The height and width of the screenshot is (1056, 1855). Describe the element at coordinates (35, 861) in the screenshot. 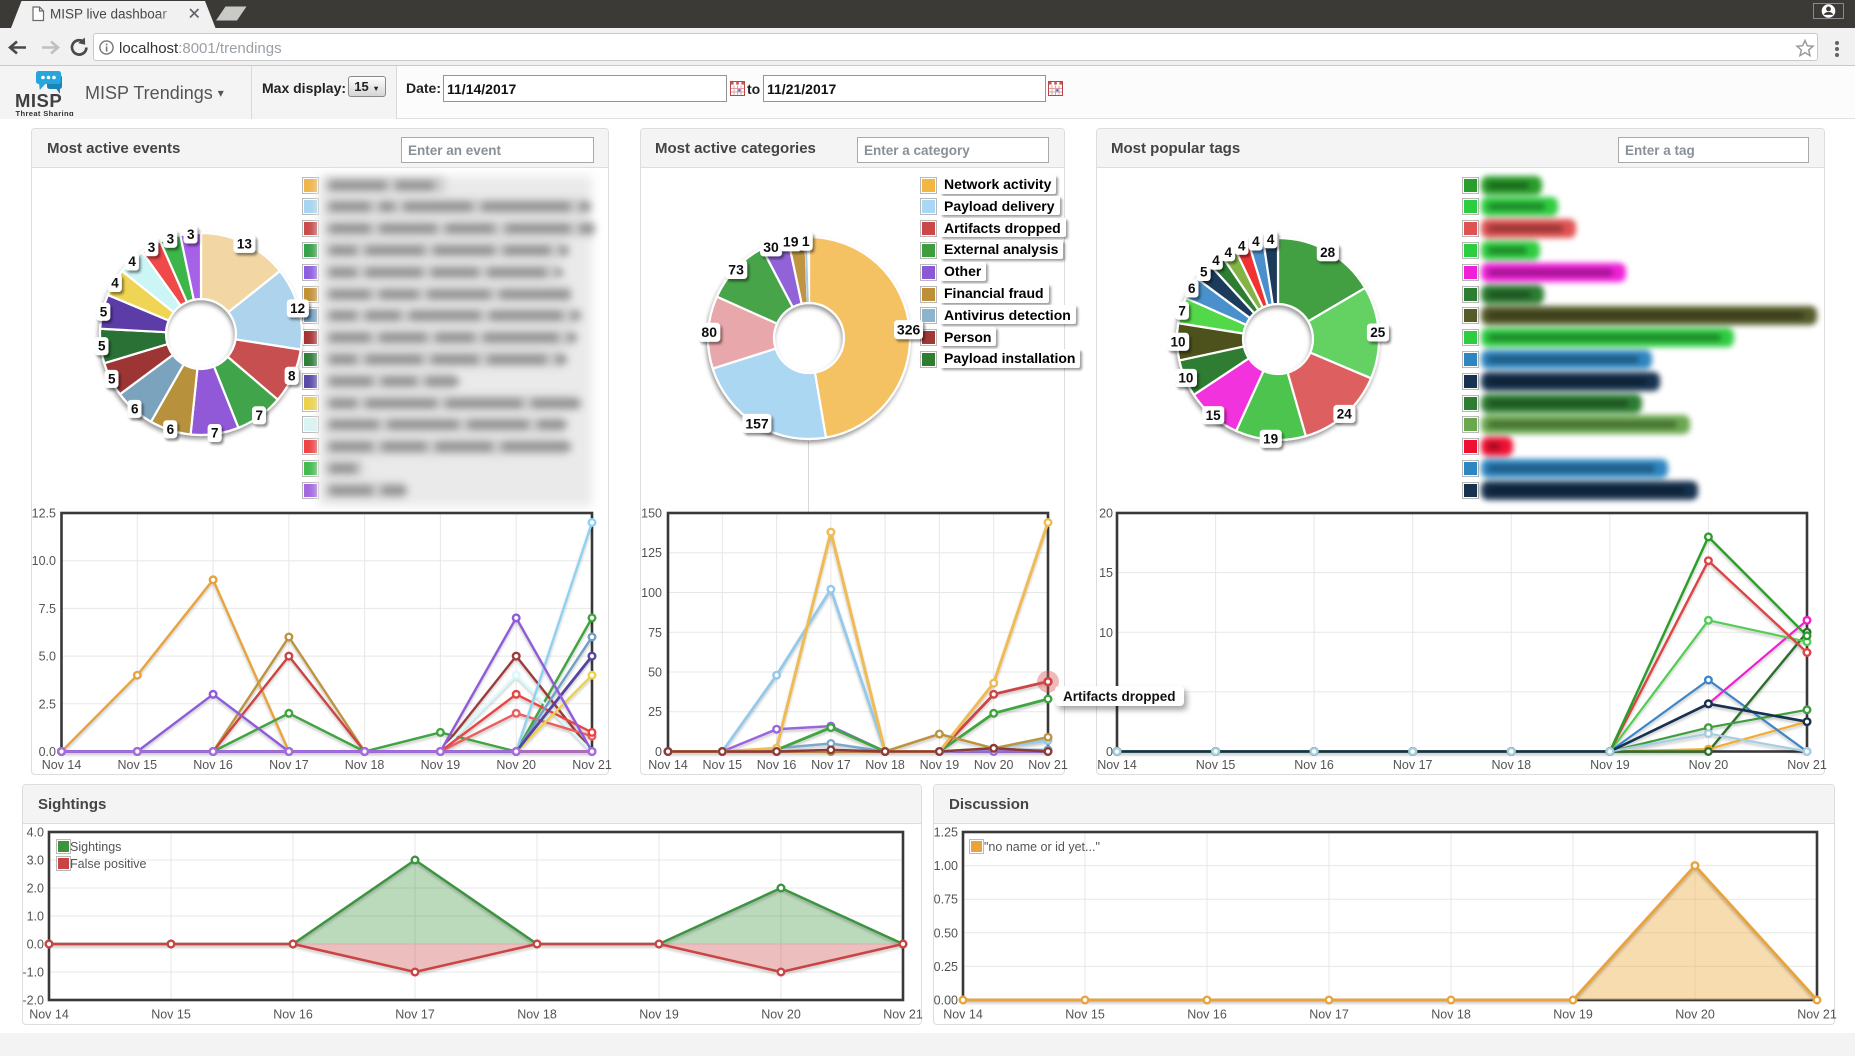

I see `svg-text: 3.0` at that location.